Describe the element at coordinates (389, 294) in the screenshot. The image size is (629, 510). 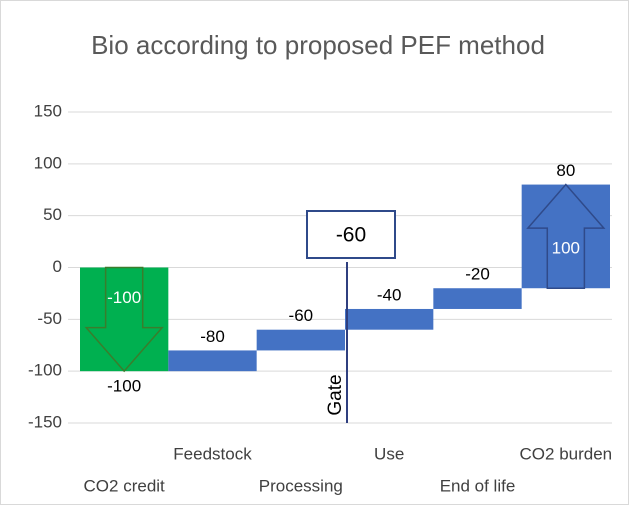
I see `total-label: -40` at that location.